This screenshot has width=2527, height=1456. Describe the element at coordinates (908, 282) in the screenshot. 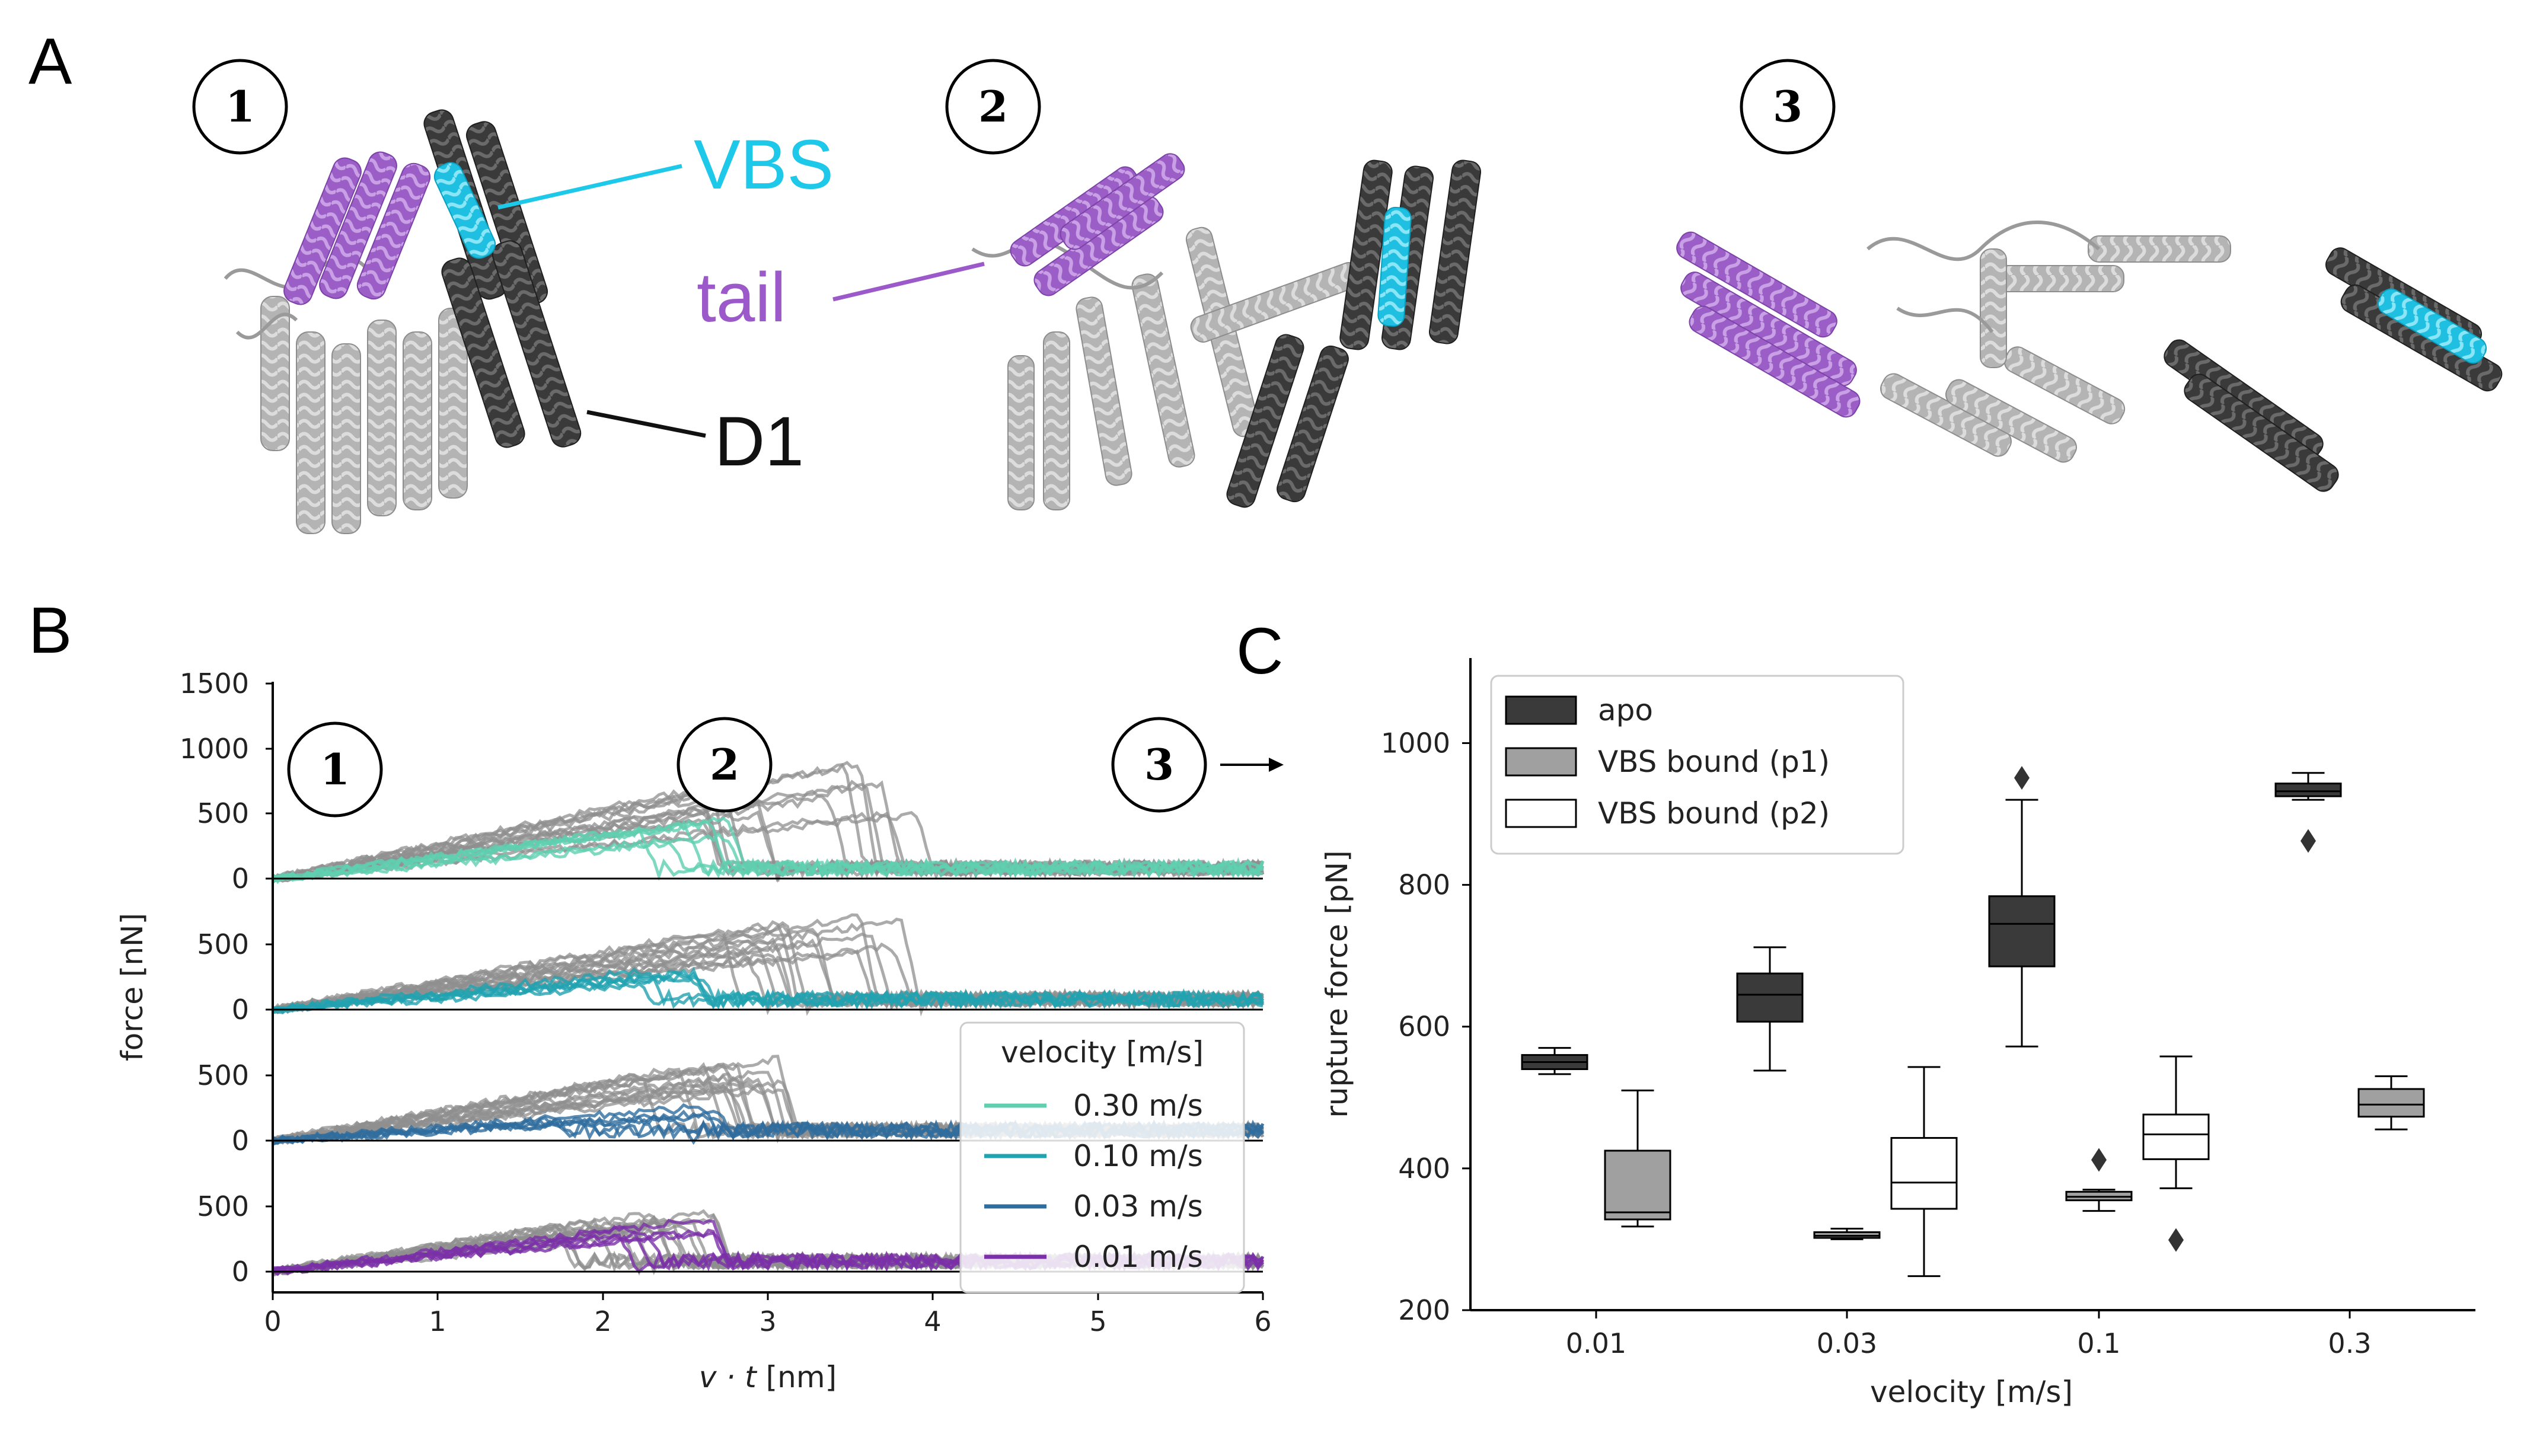

I see `tail-pointer-line` at that location.